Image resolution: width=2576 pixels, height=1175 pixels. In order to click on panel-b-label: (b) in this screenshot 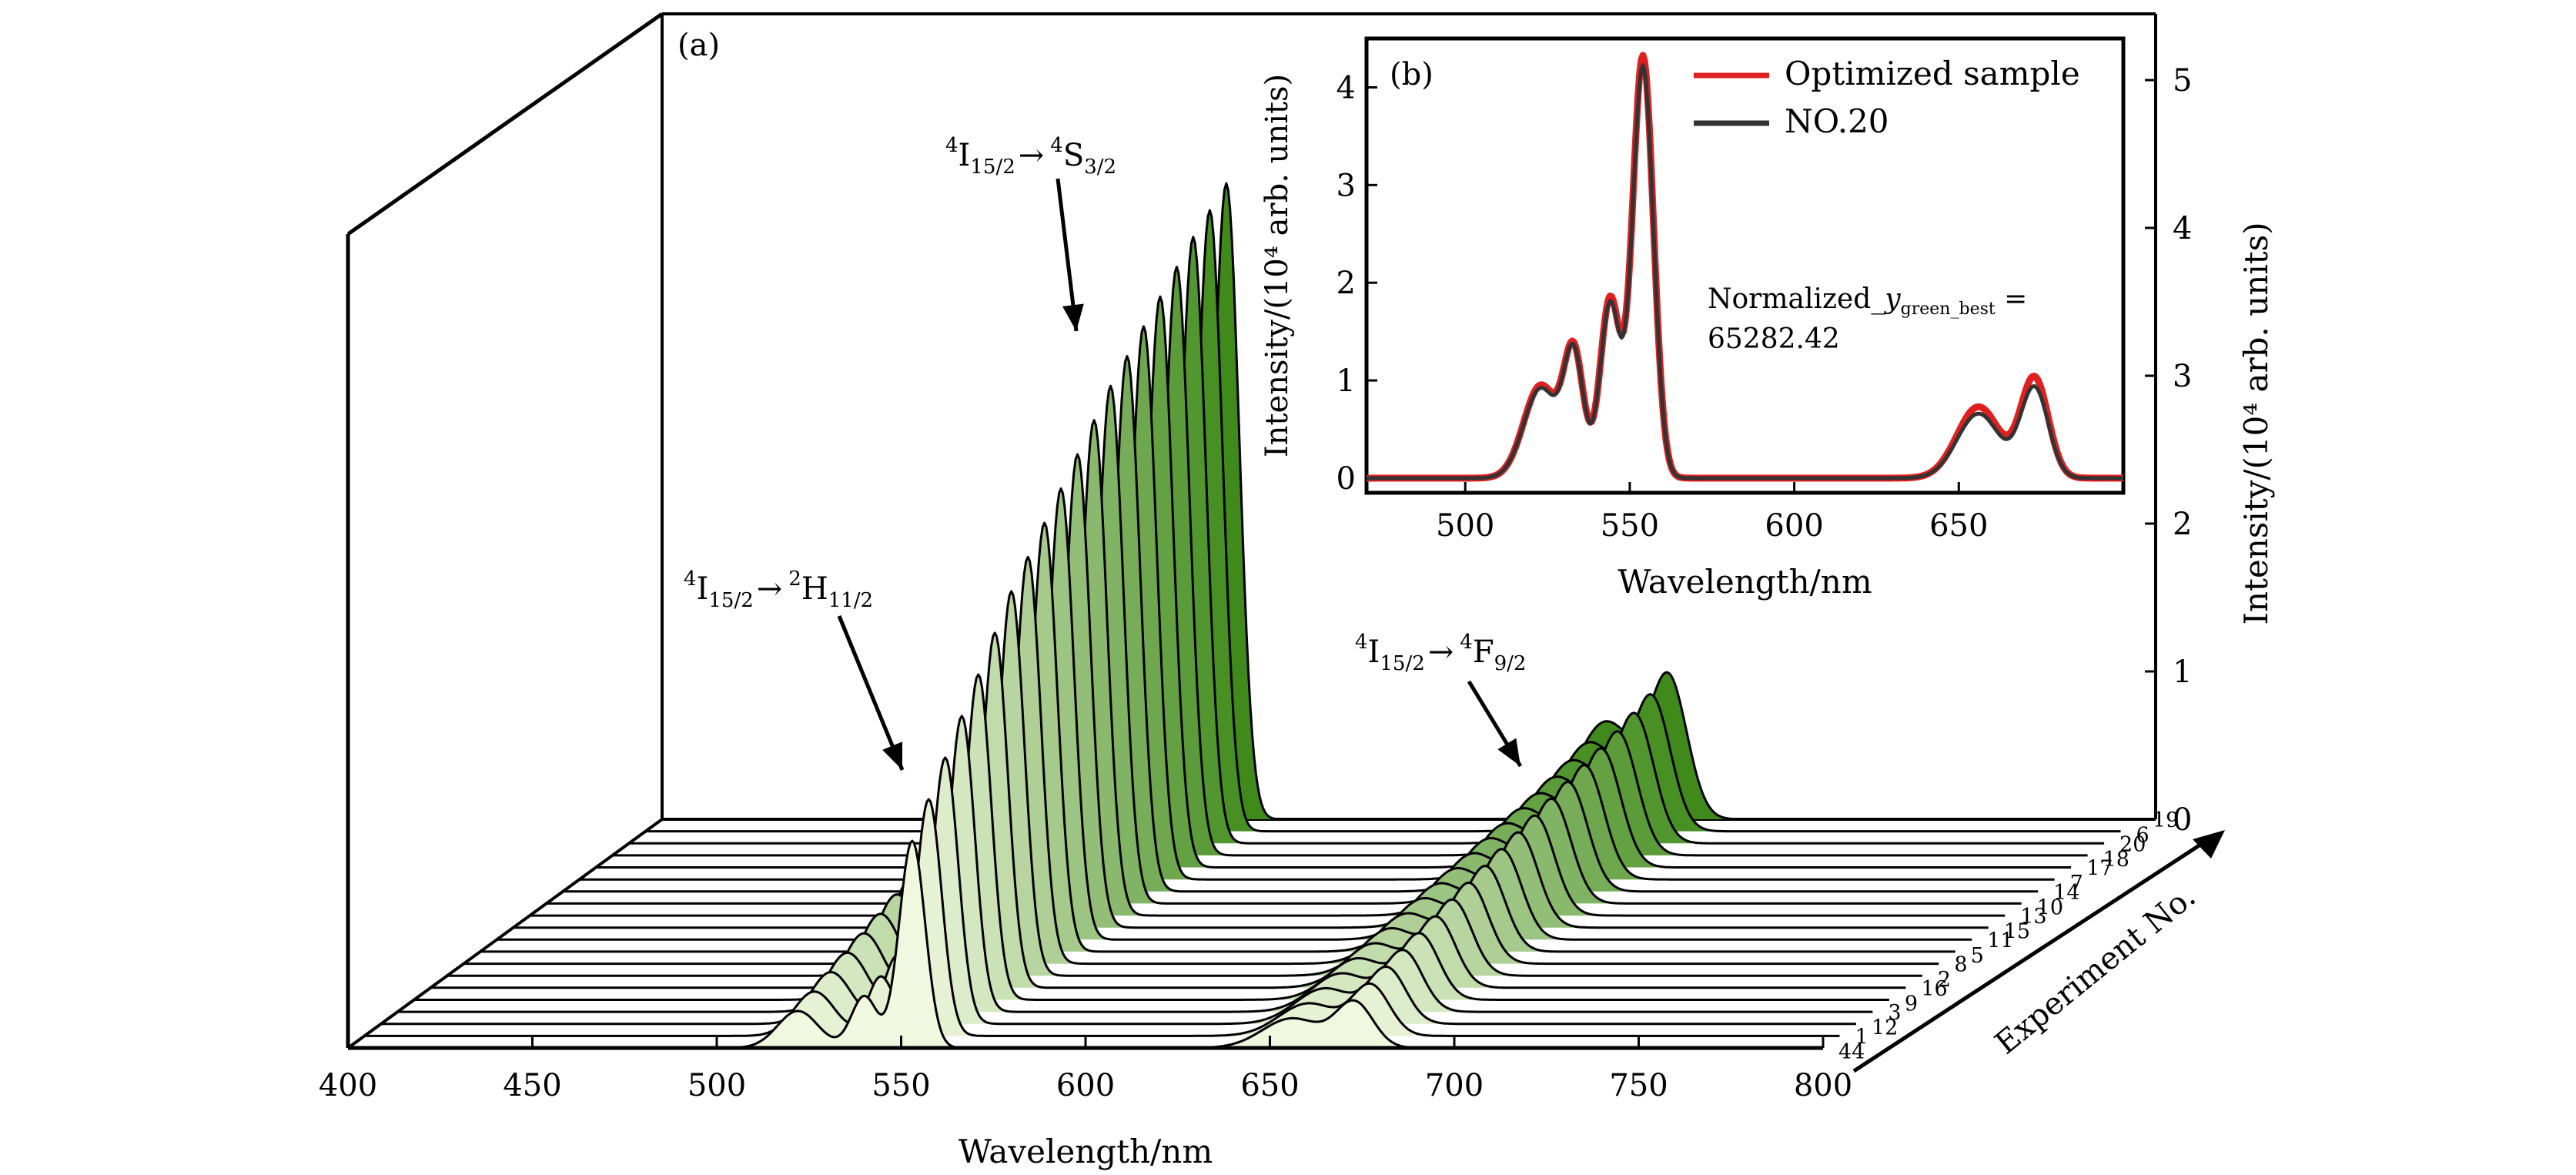, I will do `click(1412, 74)`.